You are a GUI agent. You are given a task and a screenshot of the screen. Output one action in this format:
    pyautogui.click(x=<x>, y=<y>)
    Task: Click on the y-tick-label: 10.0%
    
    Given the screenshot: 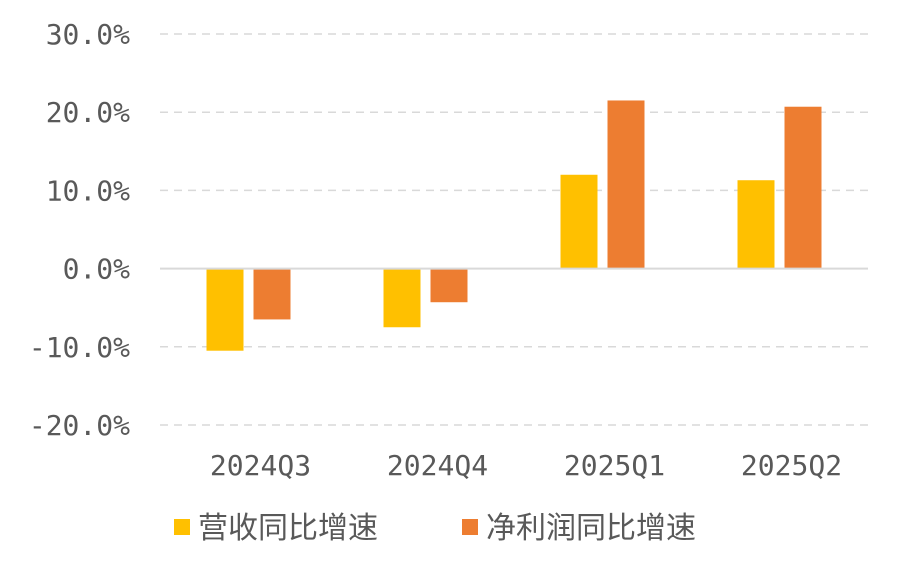 What is the action you would take?
    pyautogui.click(x=88, y=190)
    